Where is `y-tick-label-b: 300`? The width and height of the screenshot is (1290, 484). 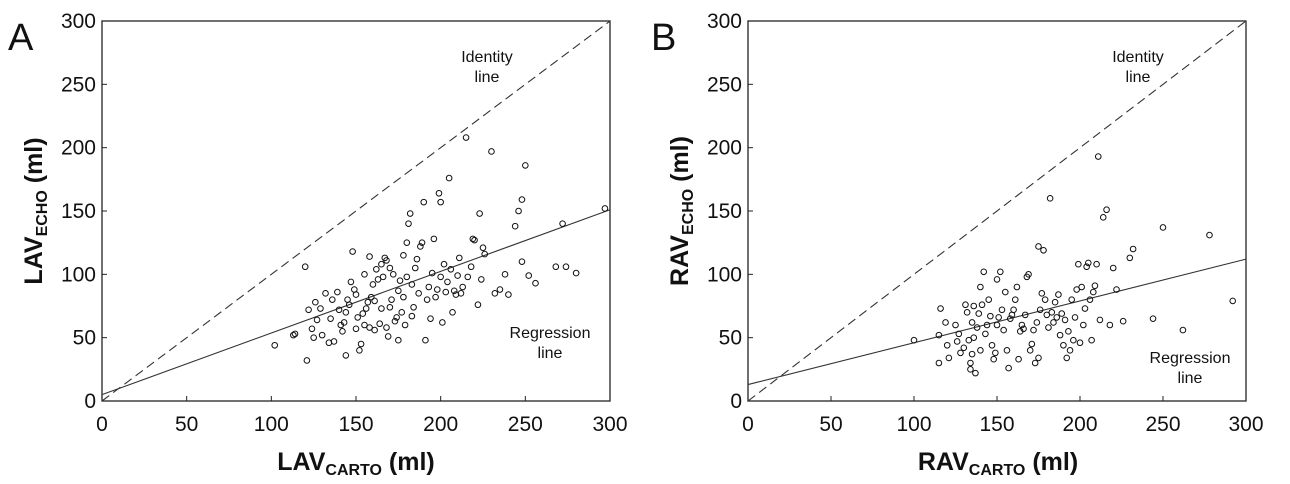 y-tick-label-b: 300 is located at coordinates (724, 21).